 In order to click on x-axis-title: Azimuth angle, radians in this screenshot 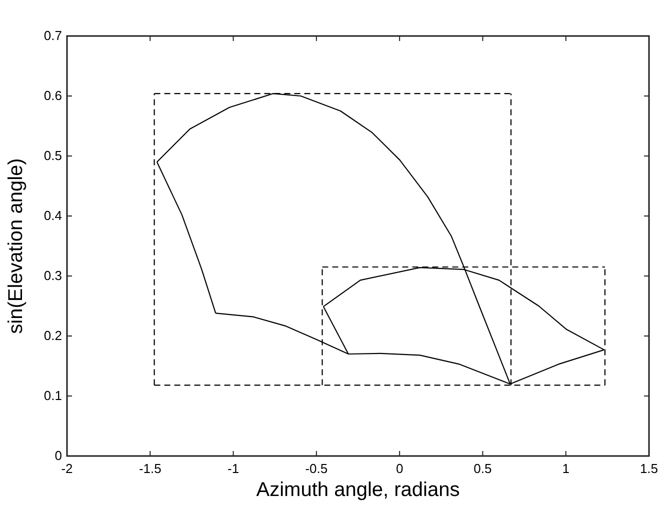, I will do `click(358, 490)`.